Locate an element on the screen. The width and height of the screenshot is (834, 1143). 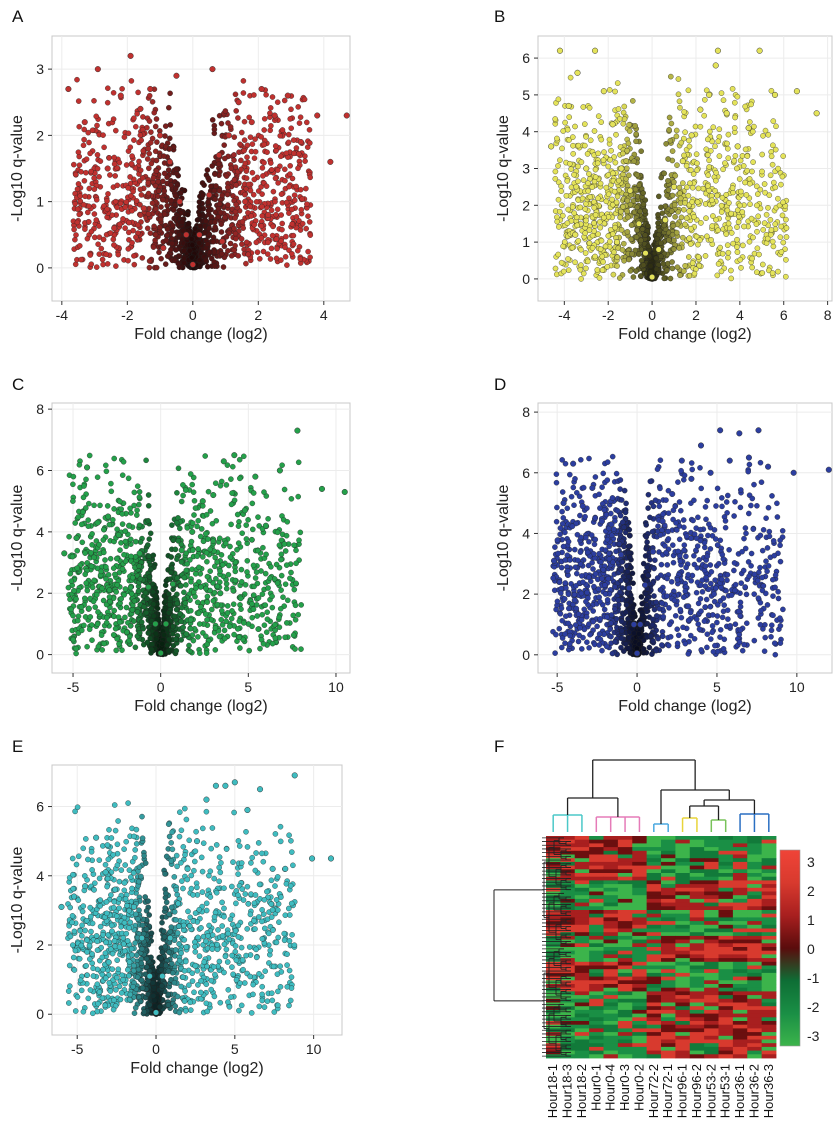
y-tick-label: 3 is located at coordinates (526, 169).